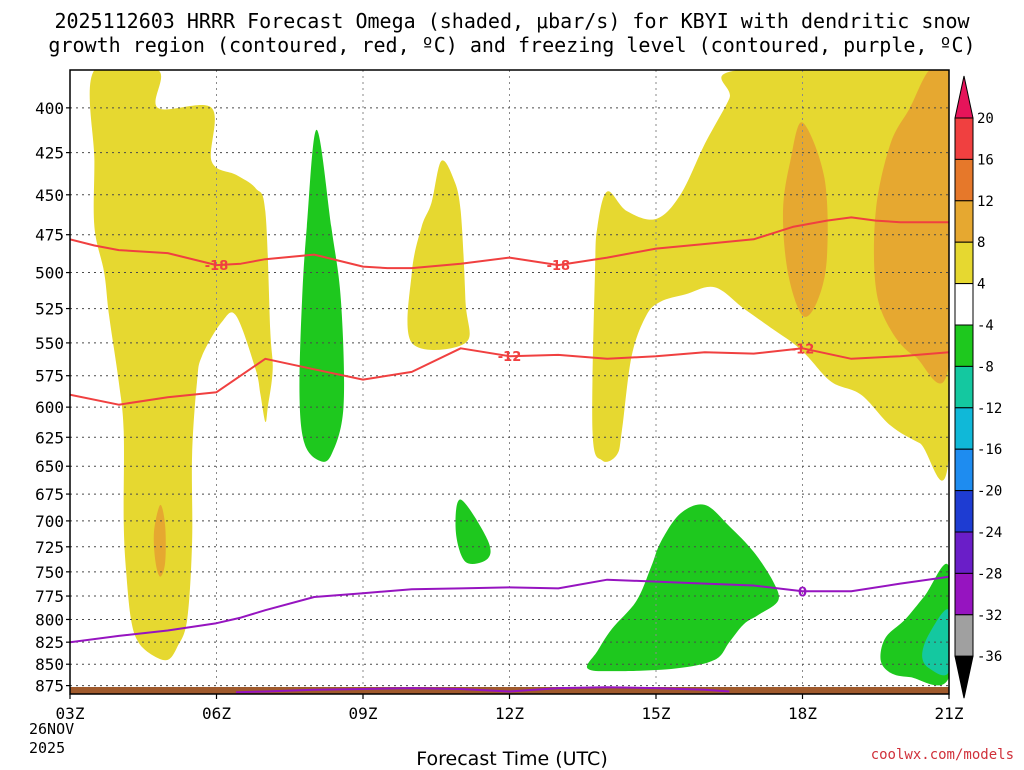 The width and height of the screenshot is (1024, 770). Describe the element at coordinates (49, 547) in the screenshot. I see `y-tick-label: 725` at that location.